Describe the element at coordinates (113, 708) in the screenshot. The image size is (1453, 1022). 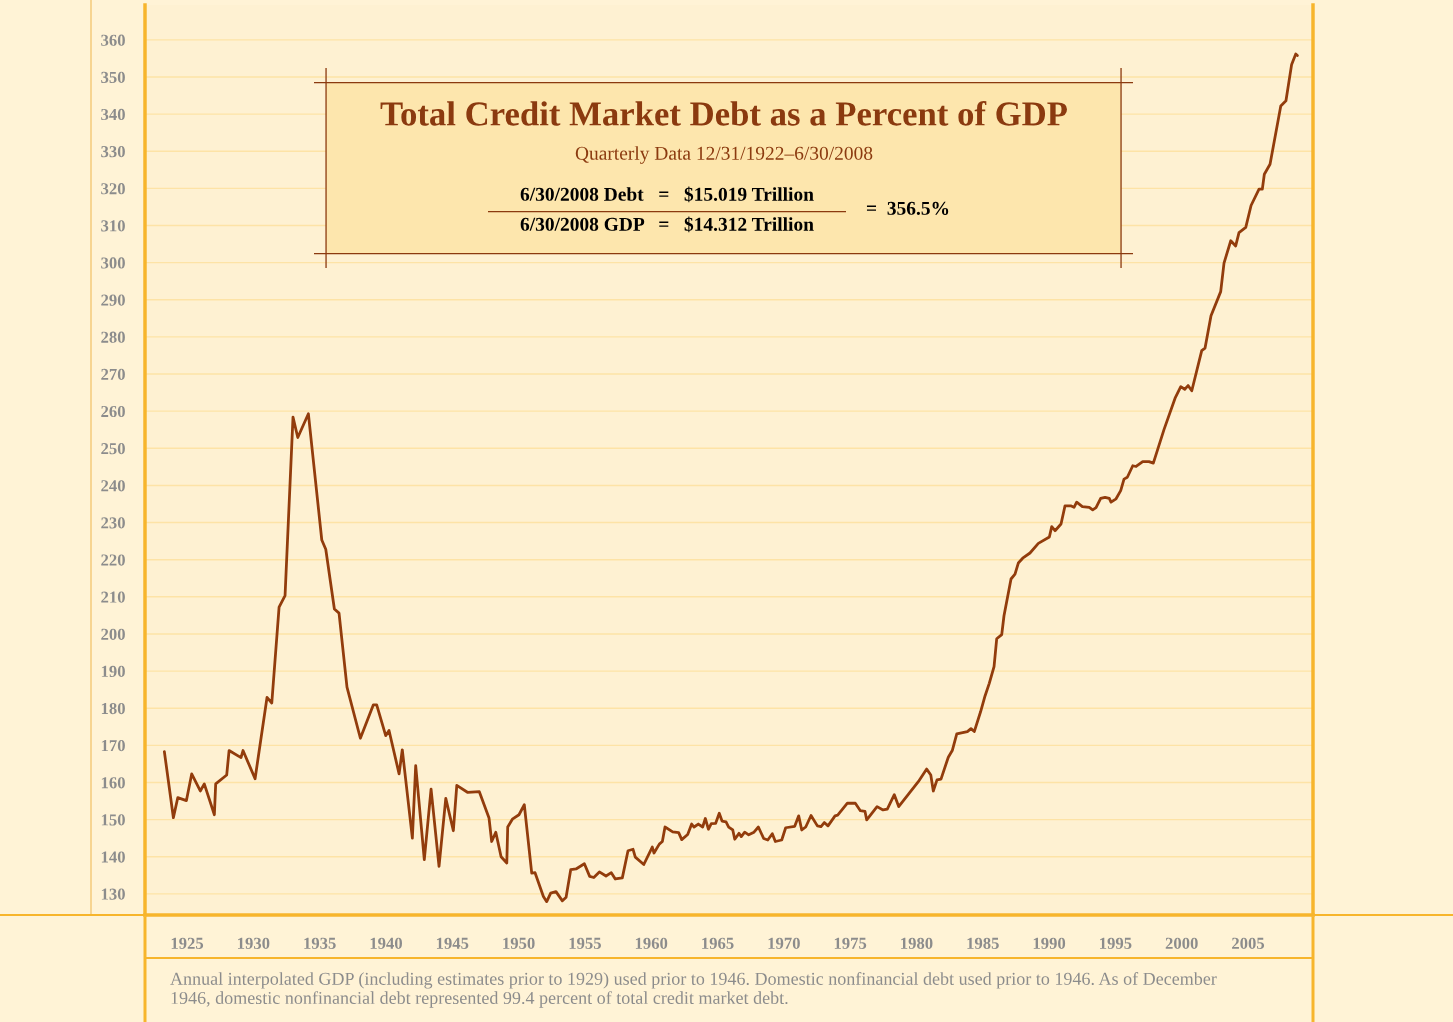
I see `y-tick-label: 180` at that location.